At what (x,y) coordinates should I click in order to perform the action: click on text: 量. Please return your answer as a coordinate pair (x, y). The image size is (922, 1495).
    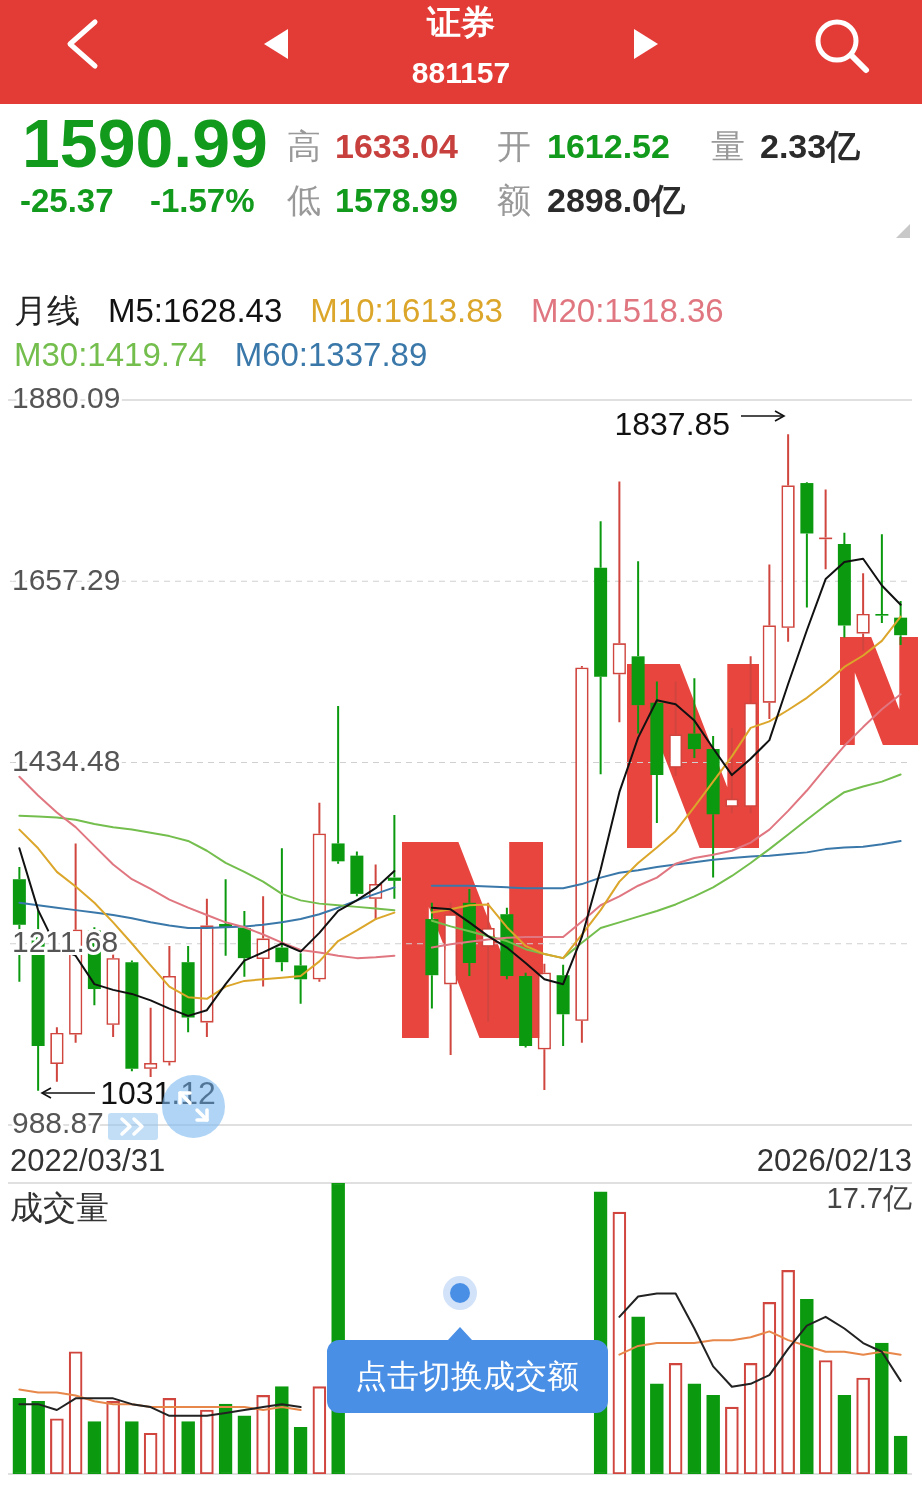
    Looking at the image, I should click on (728, 146).